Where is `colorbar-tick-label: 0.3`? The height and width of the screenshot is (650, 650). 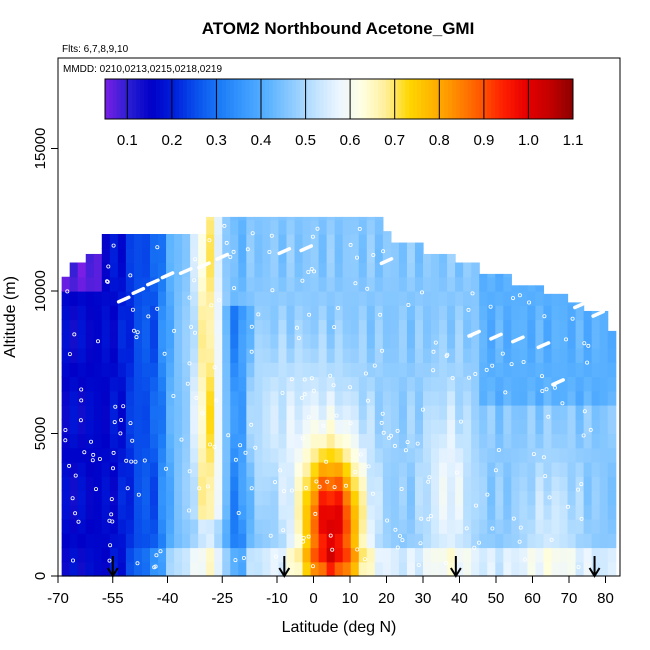
colorbar-tick-label: 0.3 is located at coordinates (216, 140).